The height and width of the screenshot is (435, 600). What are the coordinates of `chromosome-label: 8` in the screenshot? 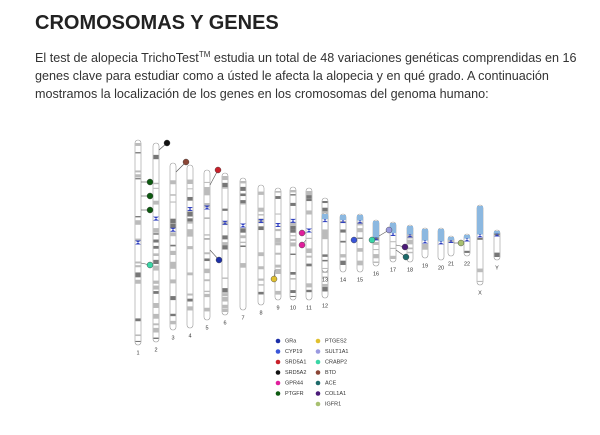 It's located at (260, 313).